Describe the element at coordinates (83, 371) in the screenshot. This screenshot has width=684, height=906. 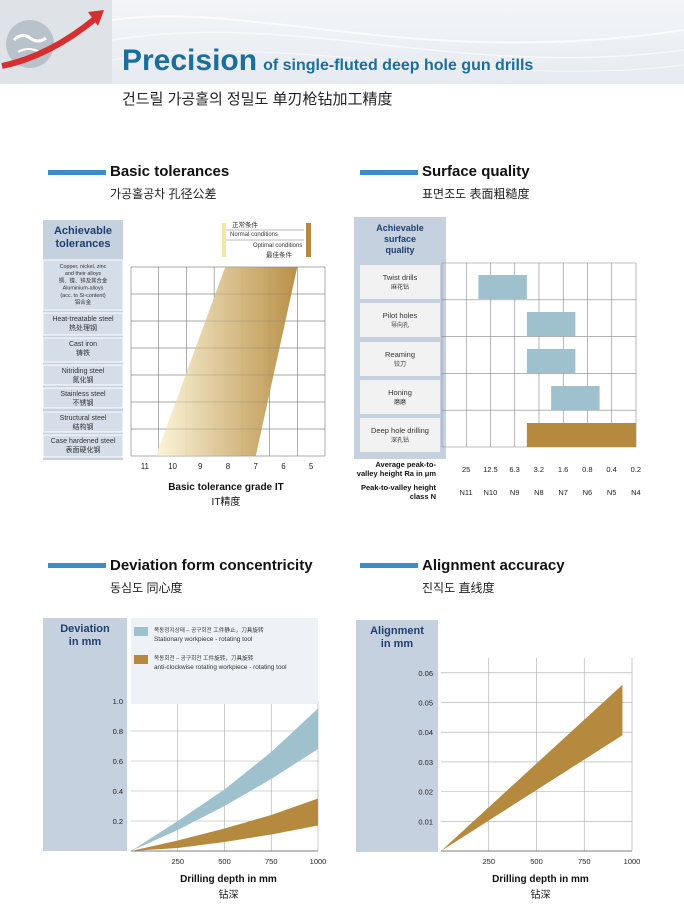
I see `category-label: Nitriding steel` at that location.